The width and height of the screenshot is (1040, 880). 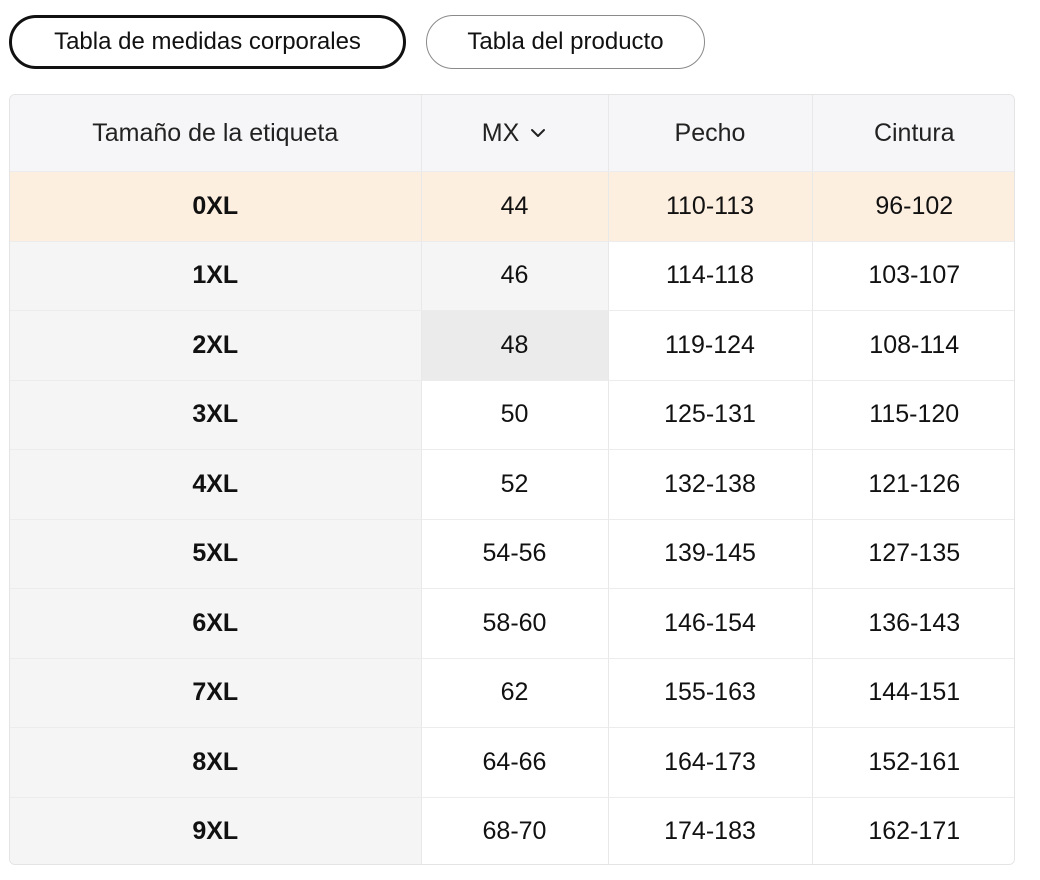 I want to click on table-row: 2XL 48 119-124 108-114, so click(x=512, y=345).